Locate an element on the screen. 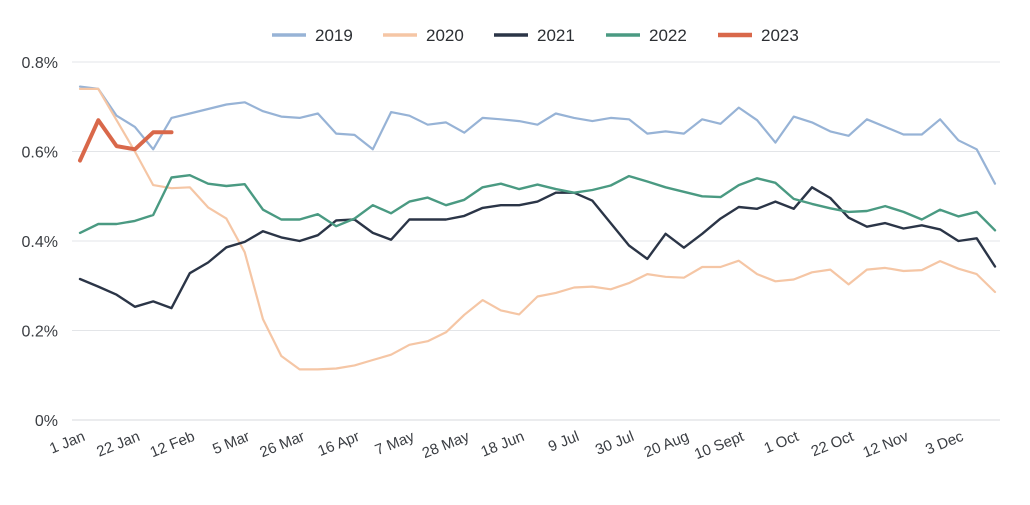  y-axis: 0% 0.2% 0.4% 0.6% 0.8% is located at coordinates (40, 242).